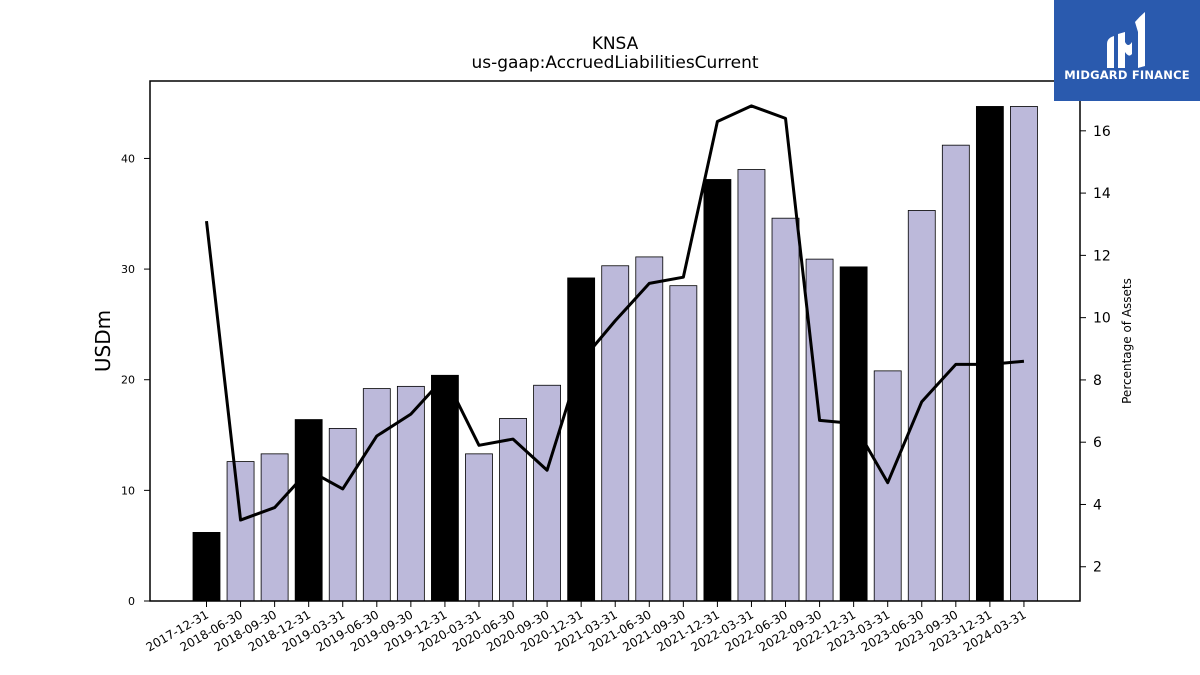 This screenshot has height=675, width=1200. I want to click on y2-tick-label: 12, so click(1102, 256).